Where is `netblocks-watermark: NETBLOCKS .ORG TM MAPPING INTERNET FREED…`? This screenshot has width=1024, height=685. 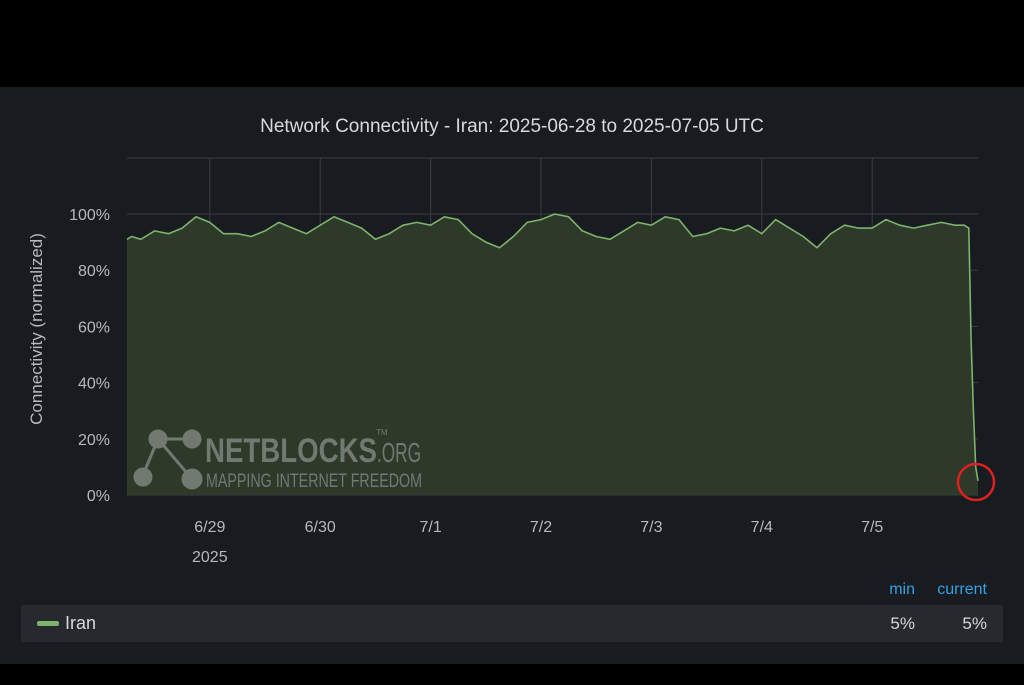 netblocks-watermark: NETBLOCKS .ORG TM MAPPING INTERNET FREED… is located at coordinates (277, 460).